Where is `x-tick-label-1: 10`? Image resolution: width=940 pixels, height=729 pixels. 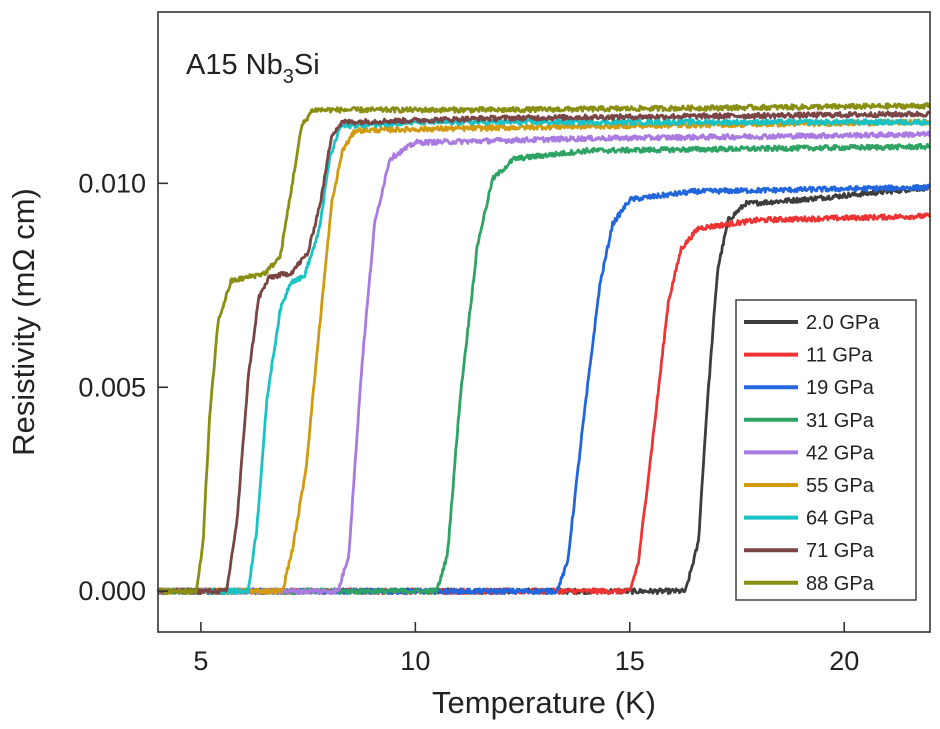
x-tick-label-1: 10 is located at coordinates (415, 661).